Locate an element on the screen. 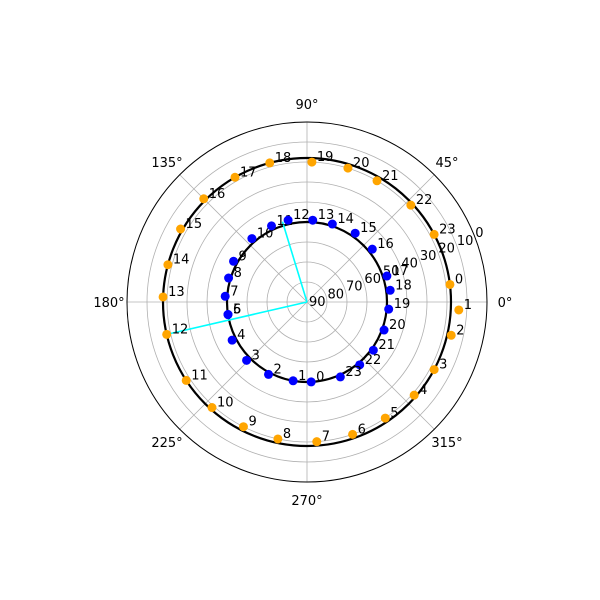 The image size is (600, 600). angle-tick-label: 0° is located at coordinates (505, 303).